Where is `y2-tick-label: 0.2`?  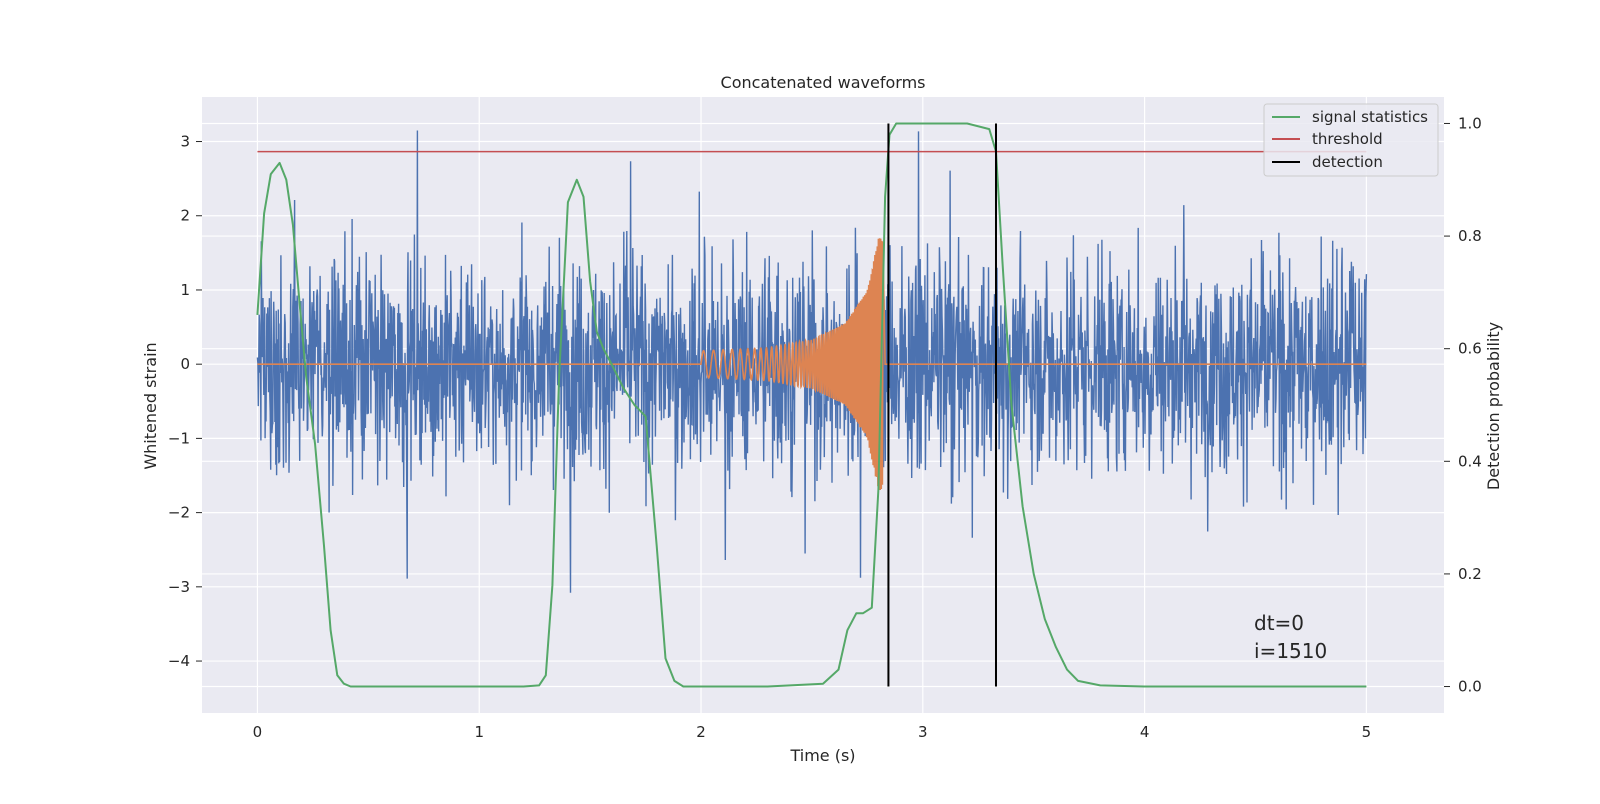 y2-tick-label: 0.2 is located at coordinates (1470, 574).